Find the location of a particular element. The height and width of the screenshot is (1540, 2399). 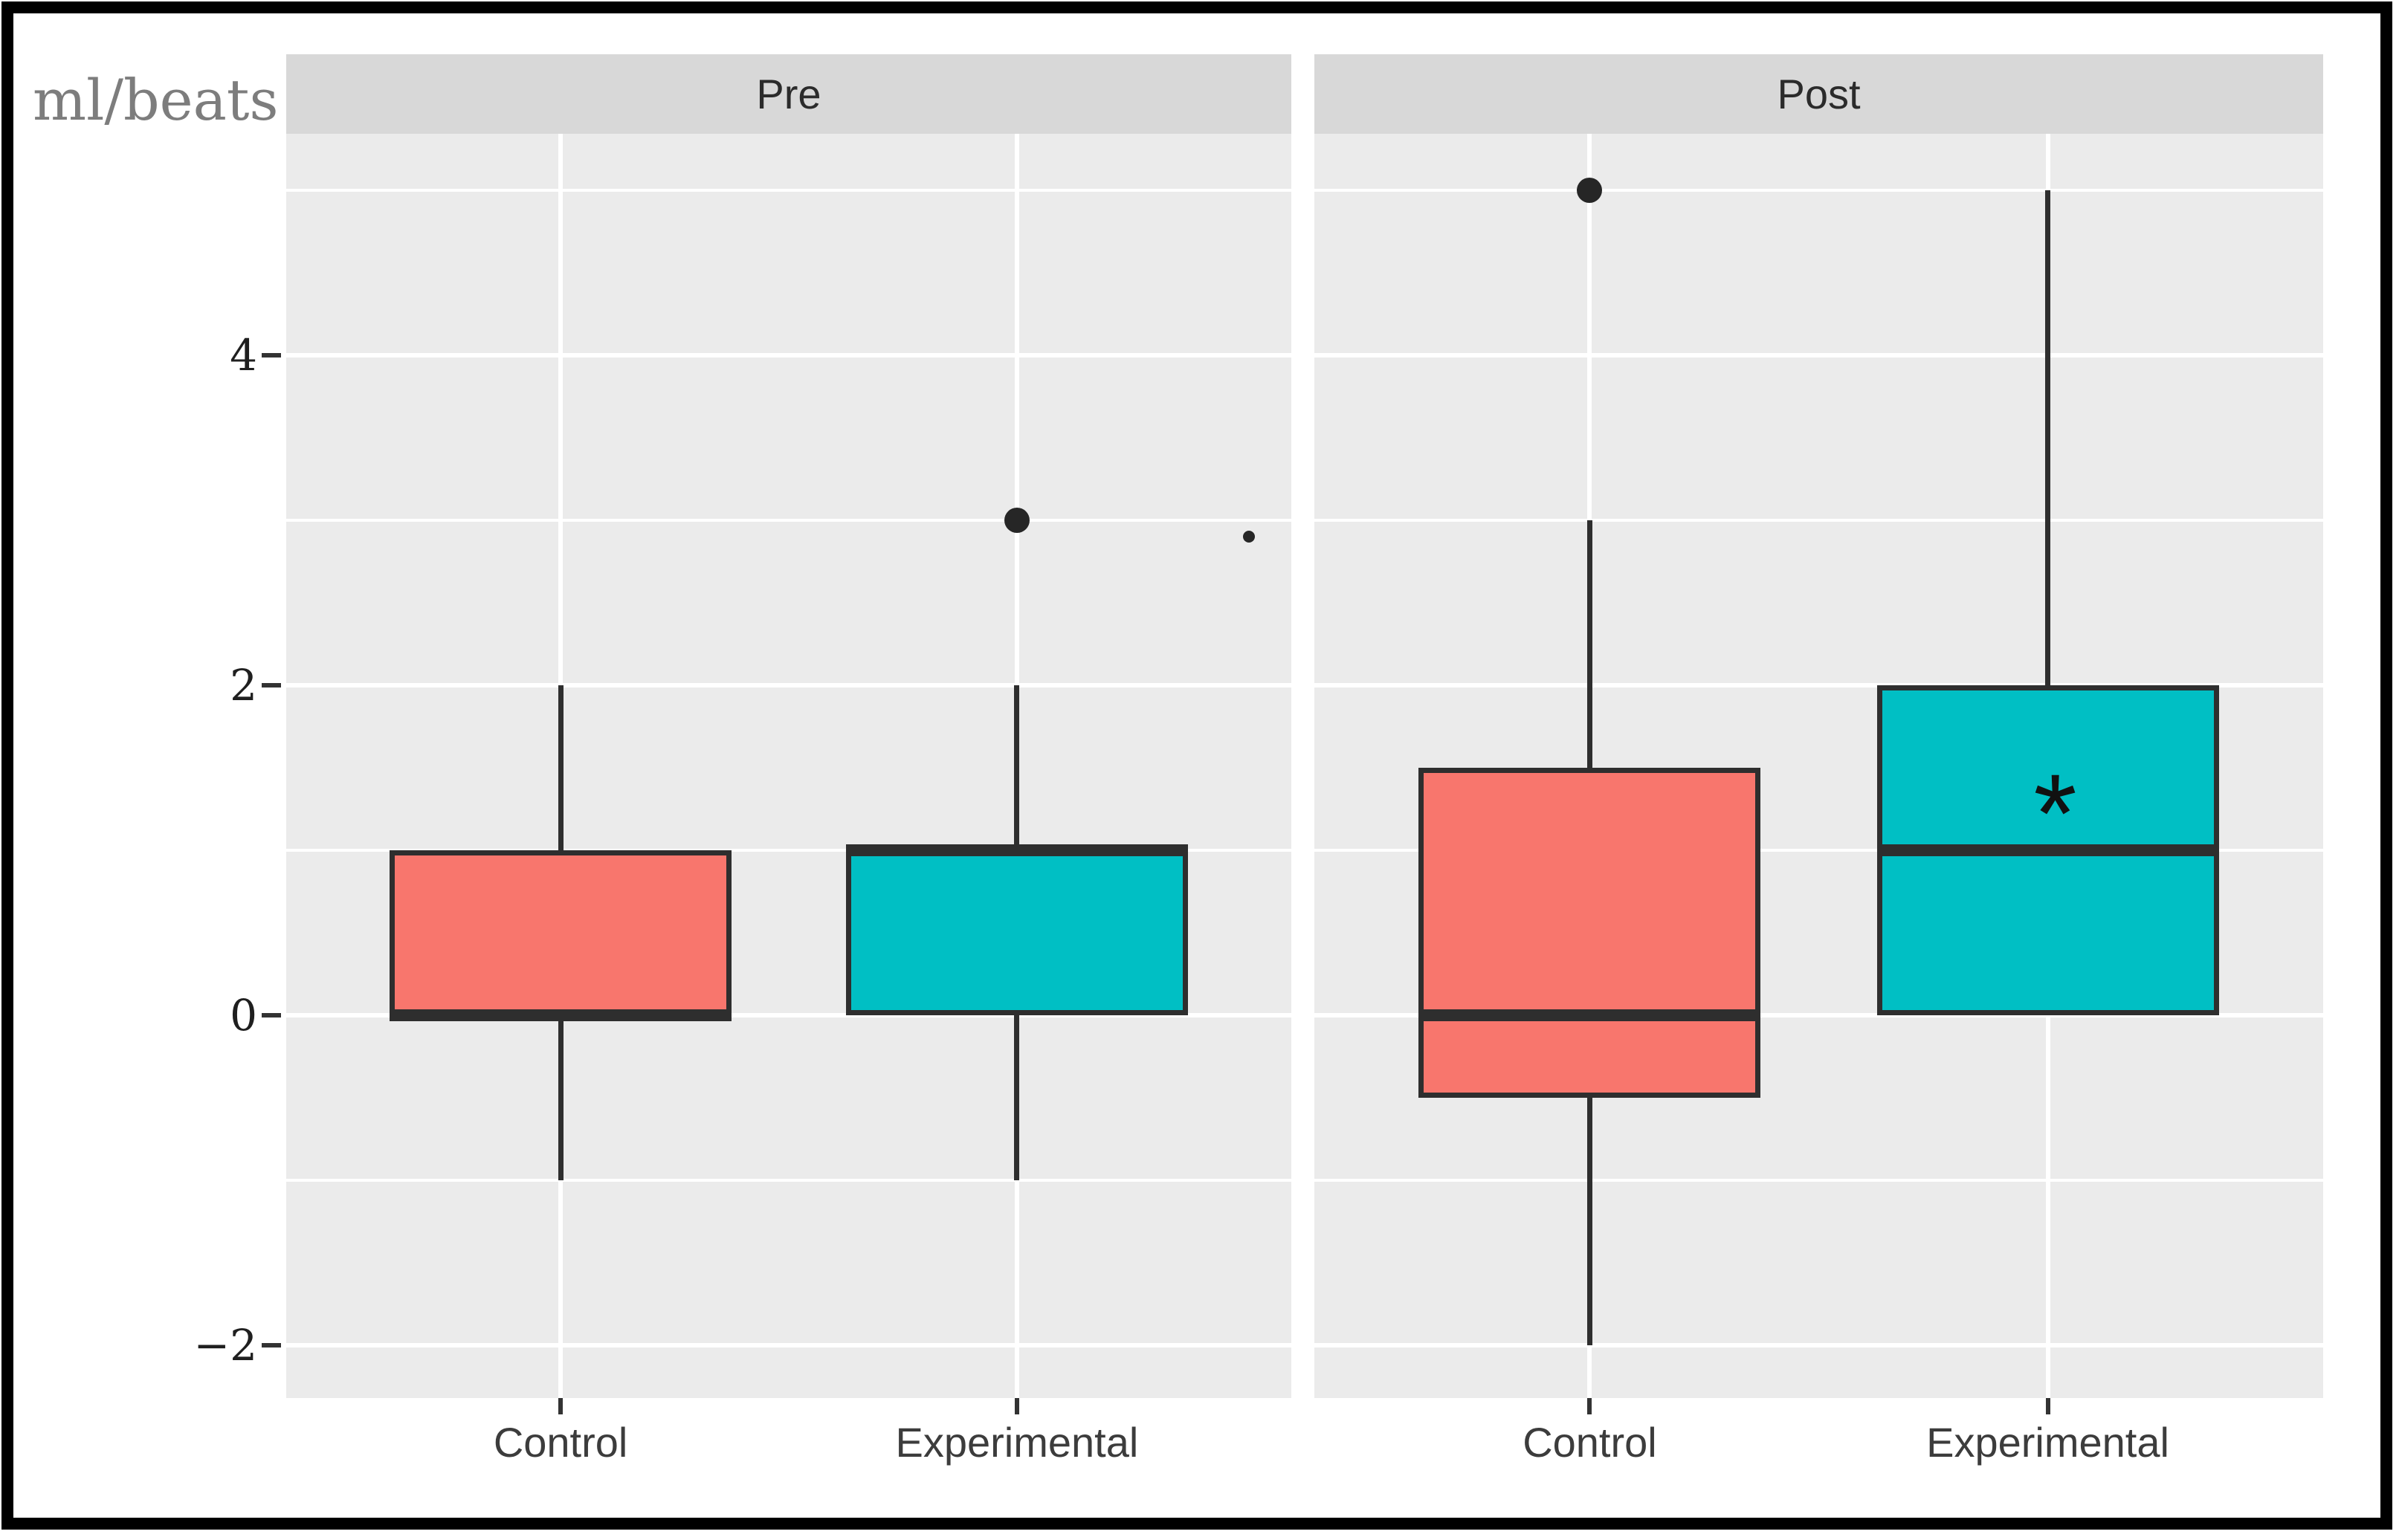

boxplot-box-experimental is located at coordinates (1016, 932).